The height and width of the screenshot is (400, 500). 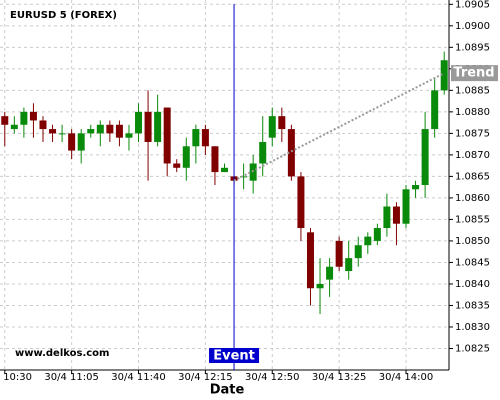 I want to click on x-axis-label: Date, so click(x=227, y=390).